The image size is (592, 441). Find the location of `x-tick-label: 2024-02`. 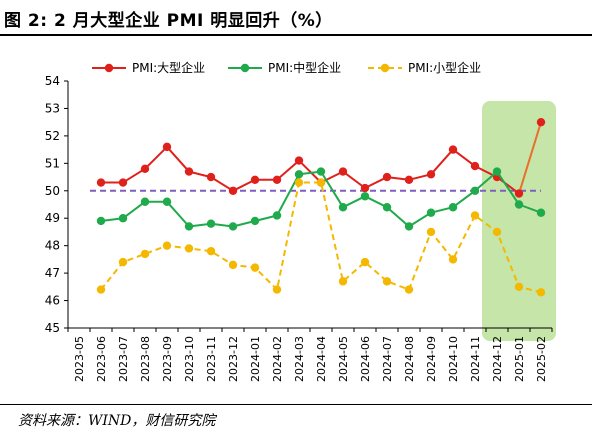

x-tick-label: 2024-02 is located at coordinates (277, 359).